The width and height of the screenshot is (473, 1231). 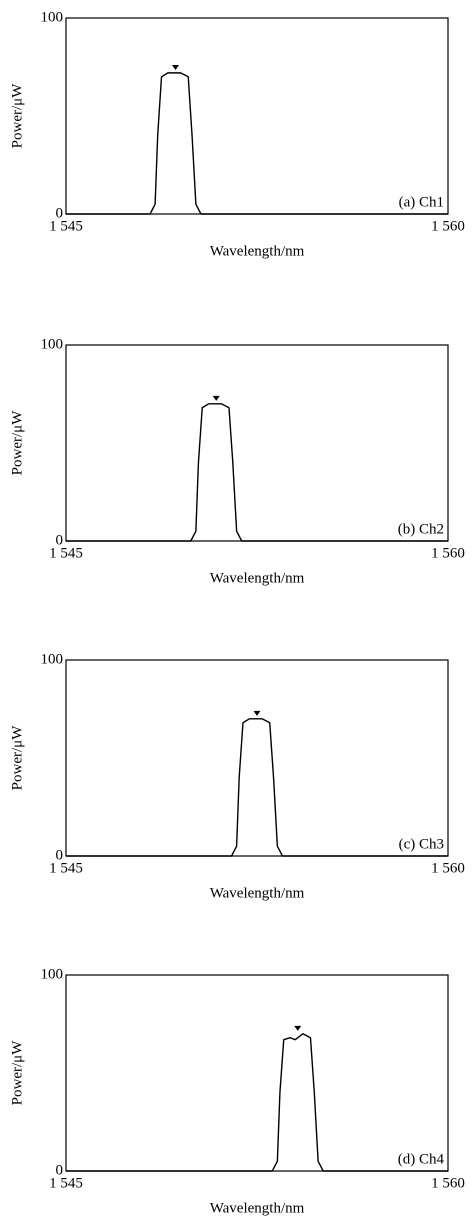 What do you see at coordinates (421, 529) in the screenshot?
I see `panel-annotation: (b) Ch2` at bounding box center [421, 529].